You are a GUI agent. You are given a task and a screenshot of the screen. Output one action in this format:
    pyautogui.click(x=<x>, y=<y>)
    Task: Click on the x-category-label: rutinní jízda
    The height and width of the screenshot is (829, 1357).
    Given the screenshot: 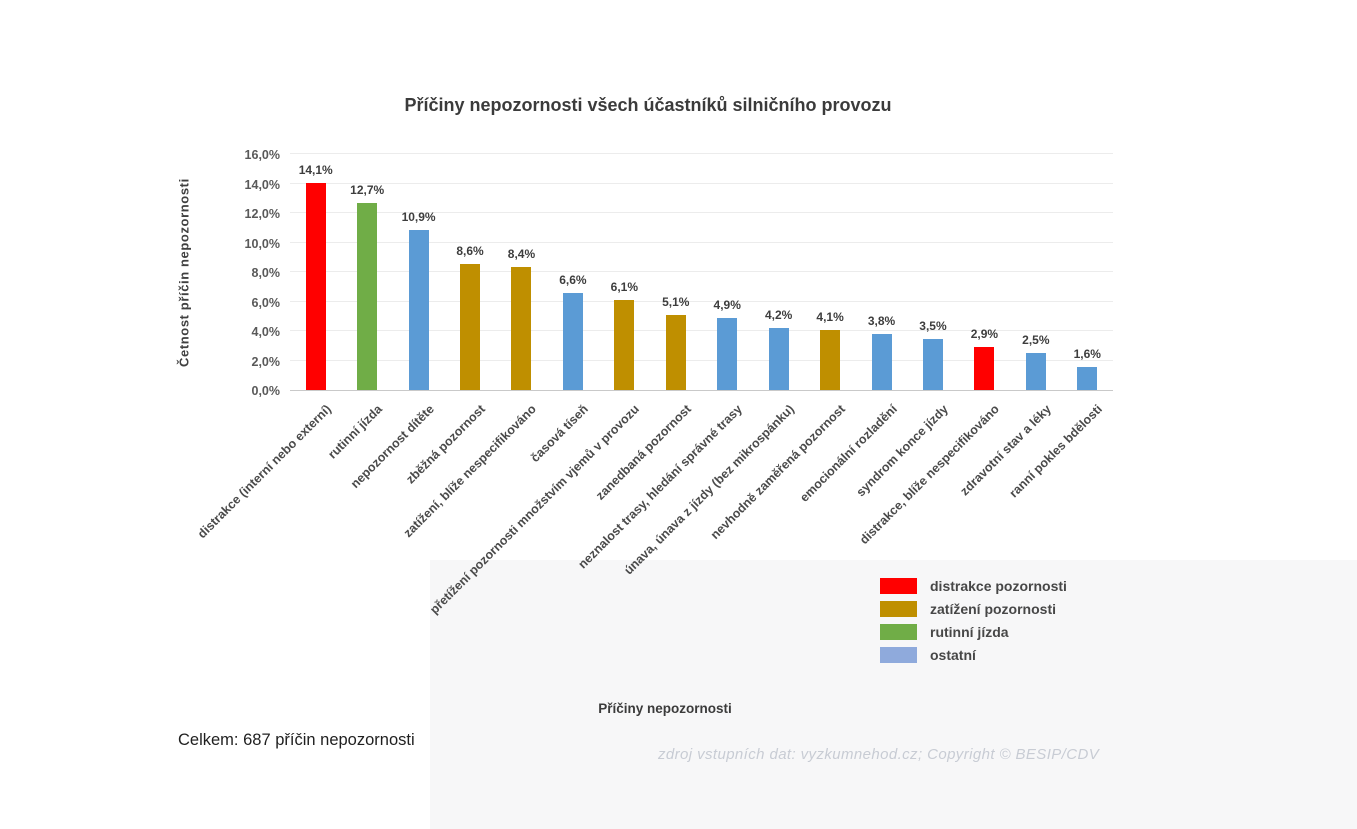 What is the action you would take?
    pyautogui.click(x=355, y=432)
    